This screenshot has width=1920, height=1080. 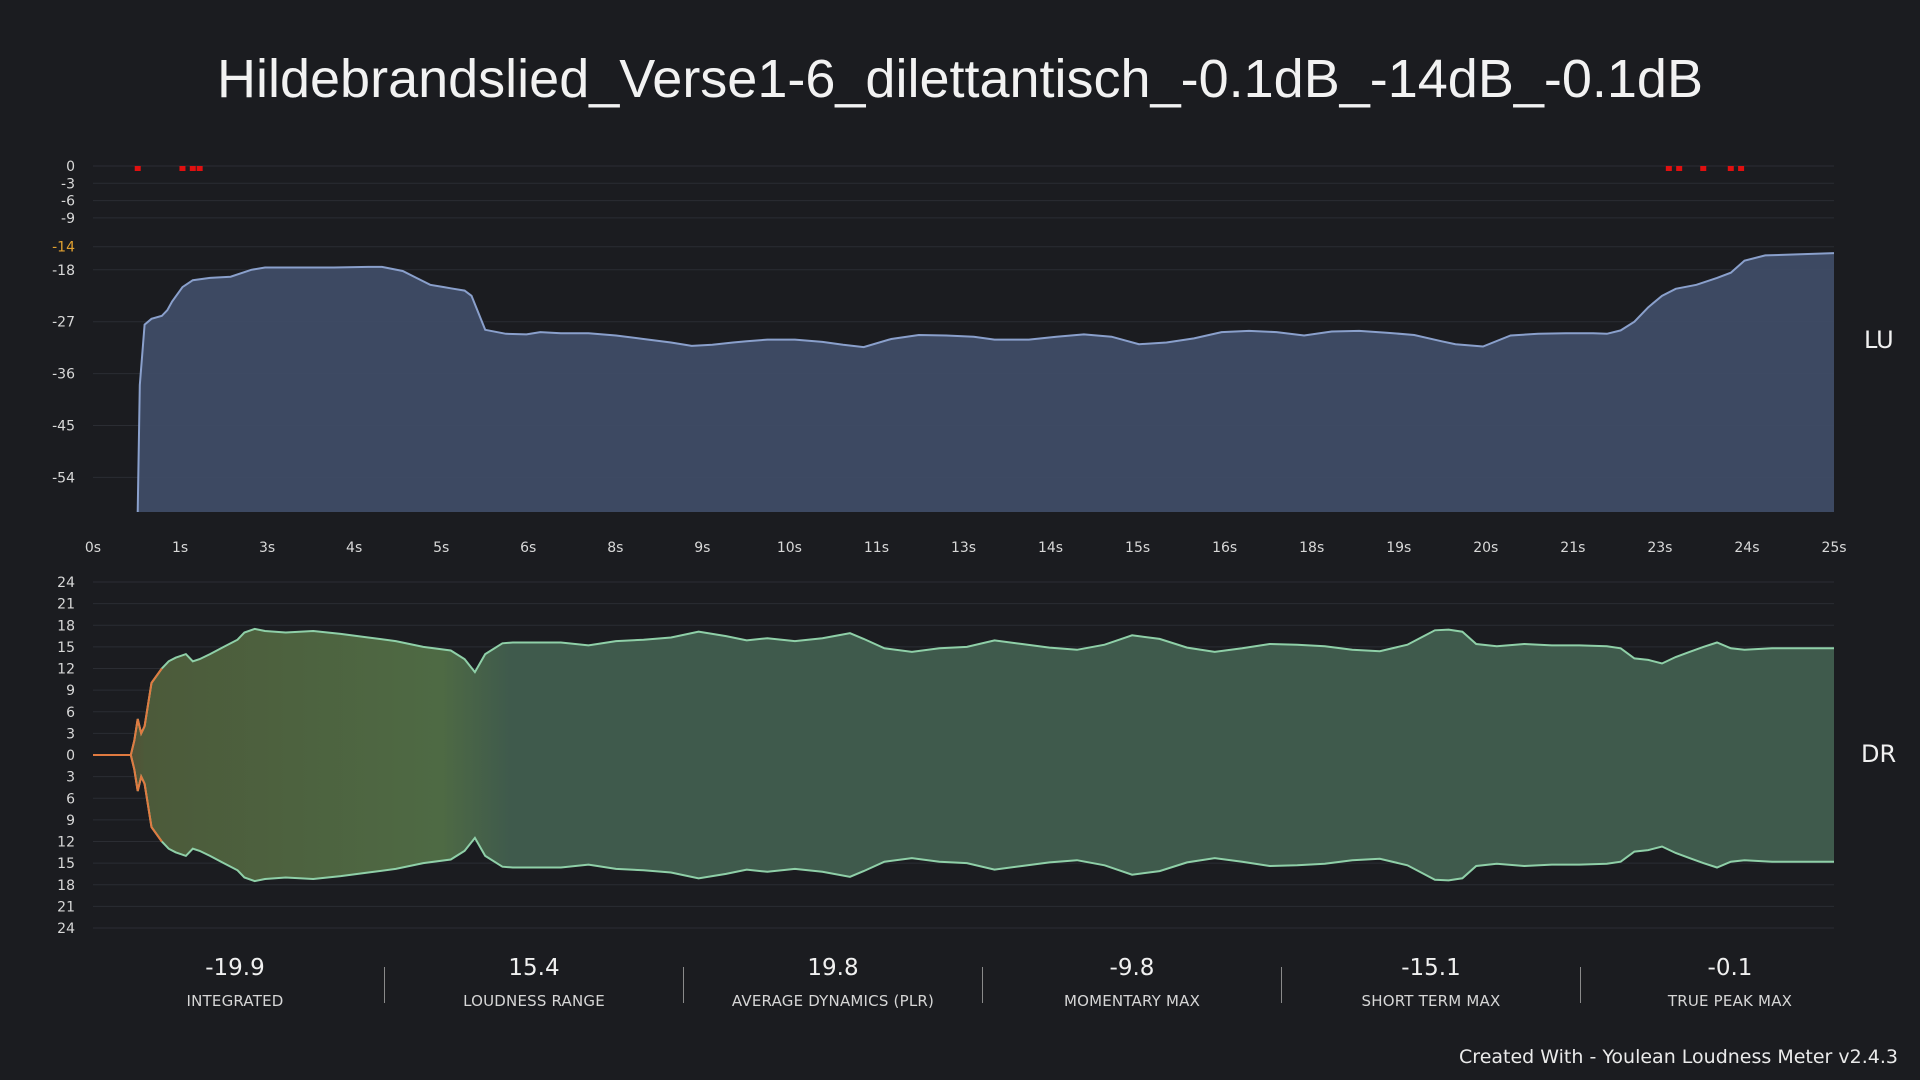 I want to click on lu-tick-label: -36, so click(x=63, y=375).